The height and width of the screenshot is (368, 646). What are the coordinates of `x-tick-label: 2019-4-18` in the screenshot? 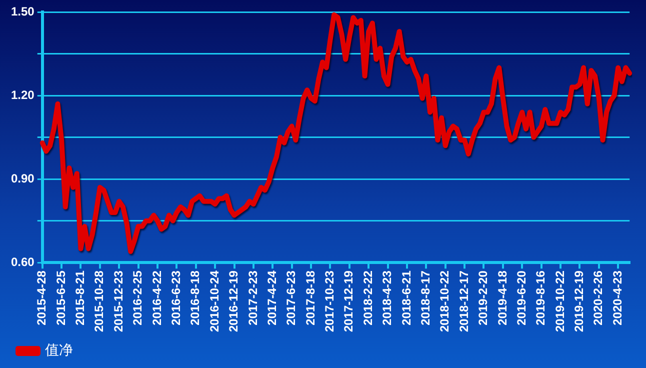 It's located at (502, 298).